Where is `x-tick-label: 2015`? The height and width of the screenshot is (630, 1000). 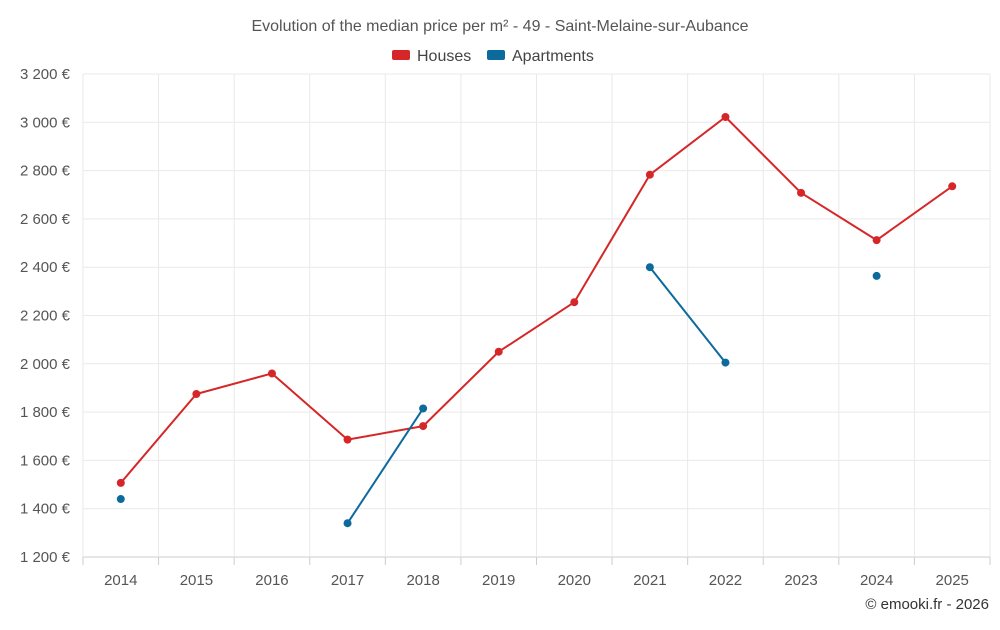
x-tick-label: 2015 is located at coordinates (196, 580).